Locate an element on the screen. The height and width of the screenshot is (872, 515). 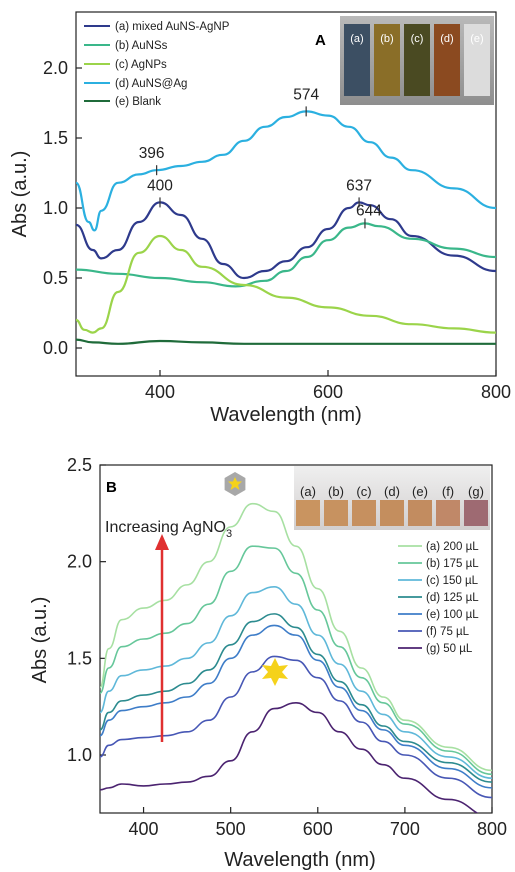
legend-label-b-g: (g) 50 µL is located at coordinates (449, 649).